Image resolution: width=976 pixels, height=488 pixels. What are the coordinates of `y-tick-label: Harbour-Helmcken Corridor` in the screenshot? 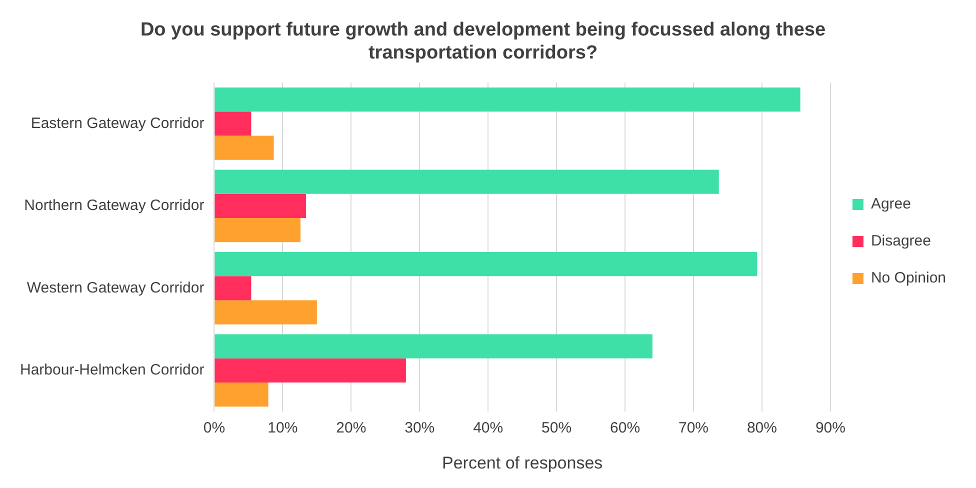 It's located at (112, 370).